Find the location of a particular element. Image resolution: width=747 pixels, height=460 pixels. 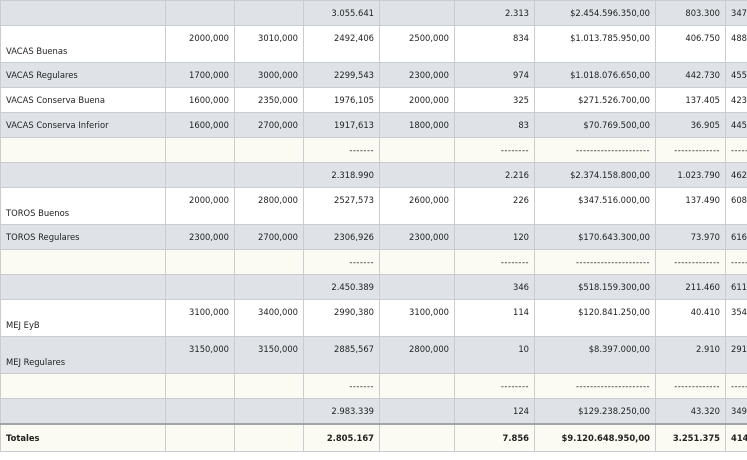

category-label: VACAS Conserva Buena is located at coordinates (83, 100).